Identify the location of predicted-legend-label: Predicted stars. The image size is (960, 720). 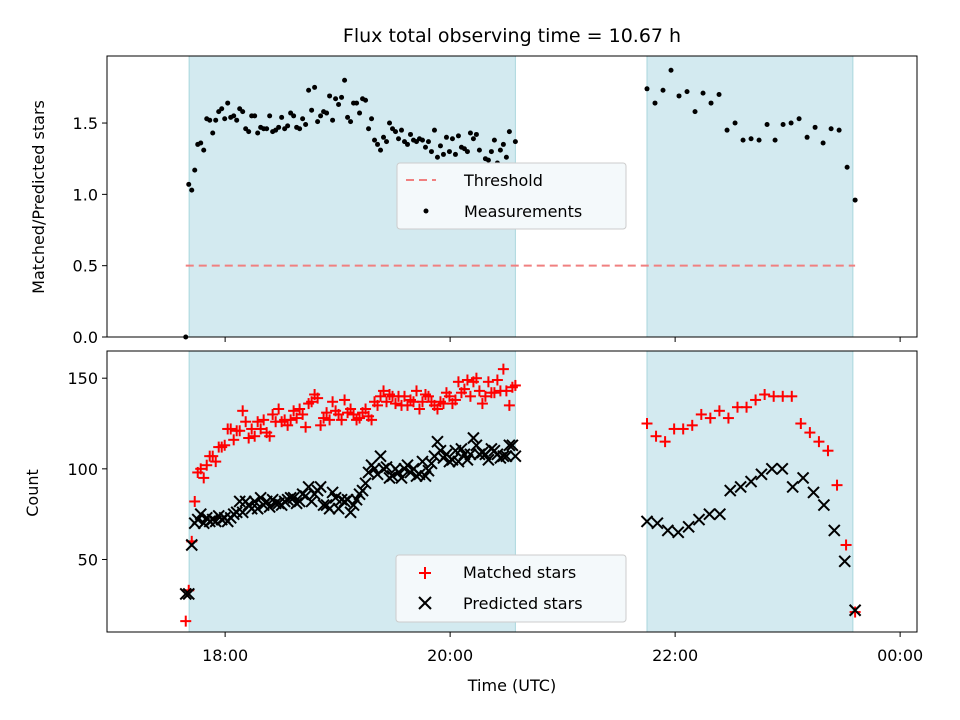
(523, 603).